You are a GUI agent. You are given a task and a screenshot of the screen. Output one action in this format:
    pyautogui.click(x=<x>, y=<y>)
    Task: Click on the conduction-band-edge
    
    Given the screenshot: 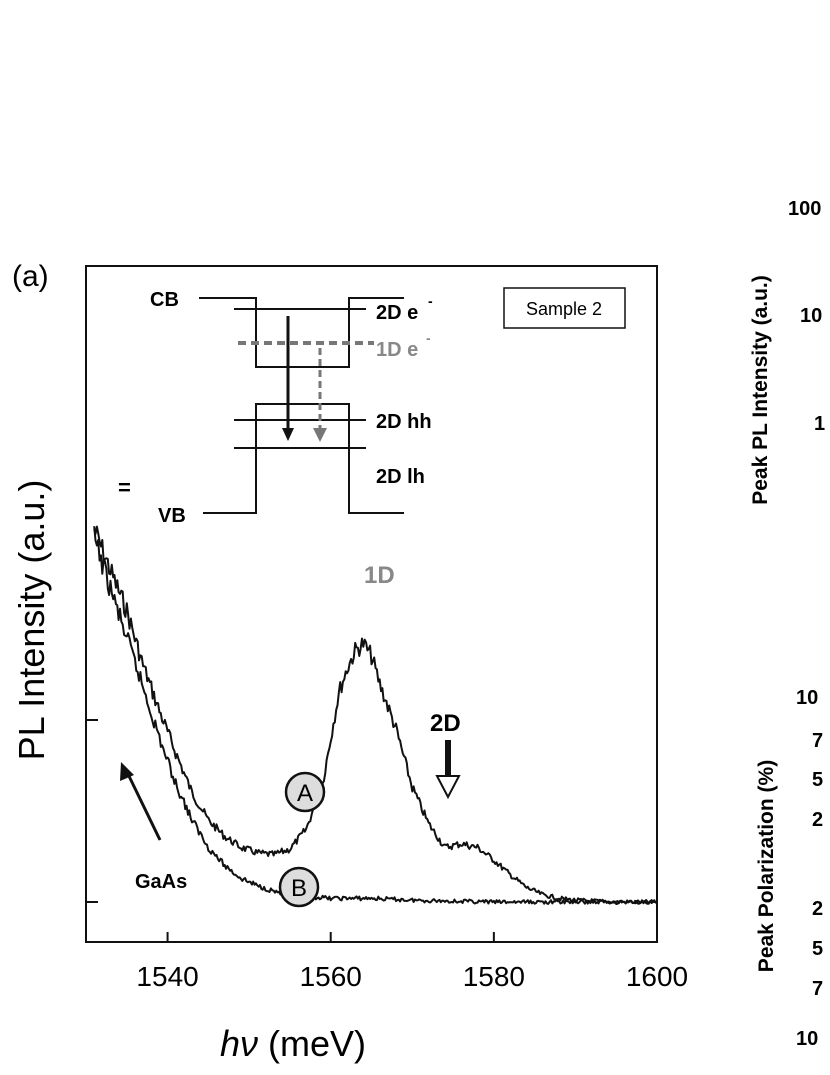 What is the action you would take?
    pyautogui.click(x=301, y=332)
    